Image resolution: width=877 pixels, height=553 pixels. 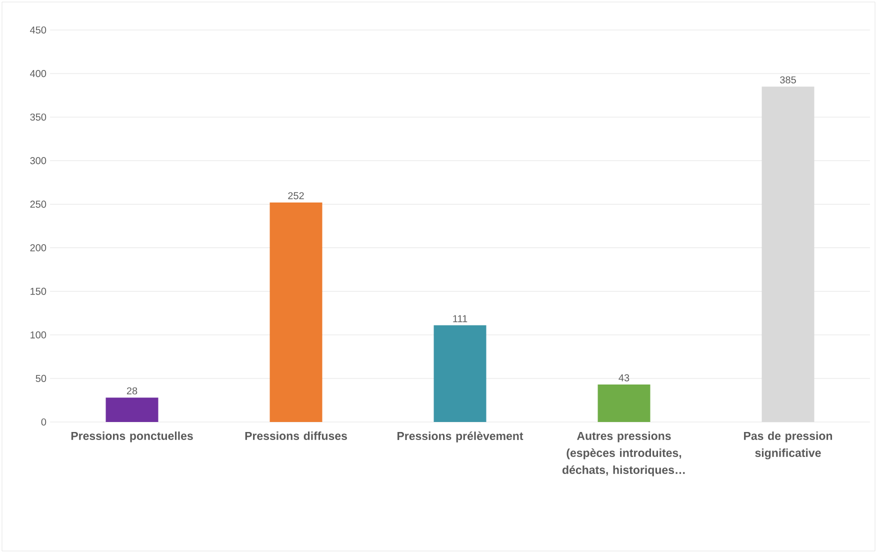 What do you see at coordinates (460, 437) in the screenshot?
I see `x-tick-label: Pressions prélèvement` at bounding box center [460, 437].